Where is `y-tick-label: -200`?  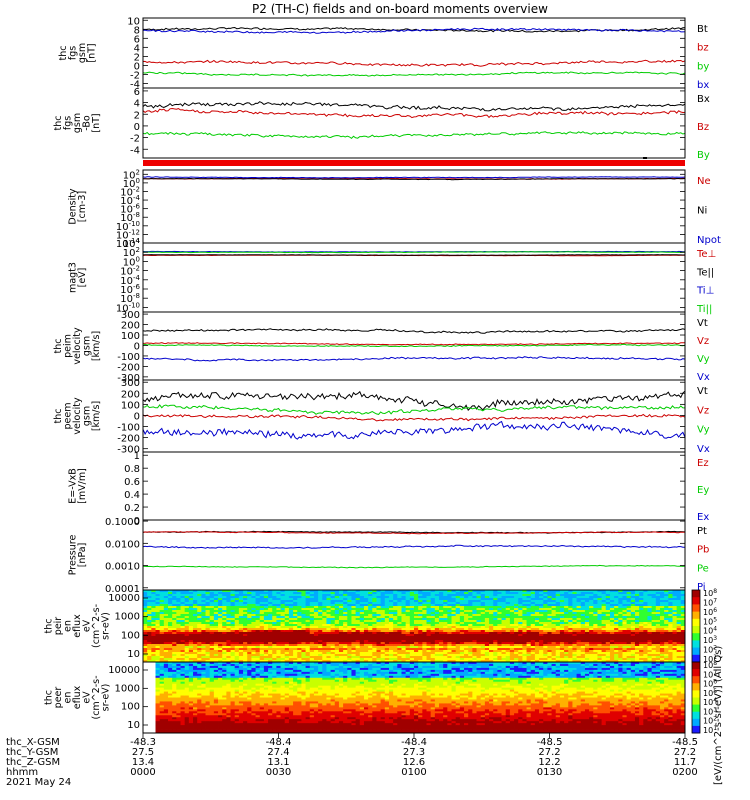
y-tick-label: -200 is located at coordinates (128, 439).